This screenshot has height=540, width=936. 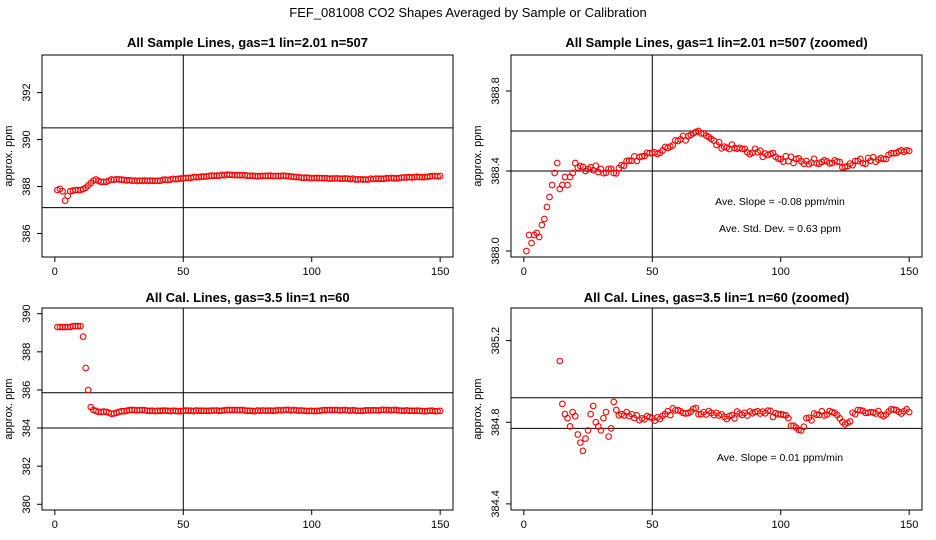 I want to click on y-tick-label: 382, so click(x=27, y=466).